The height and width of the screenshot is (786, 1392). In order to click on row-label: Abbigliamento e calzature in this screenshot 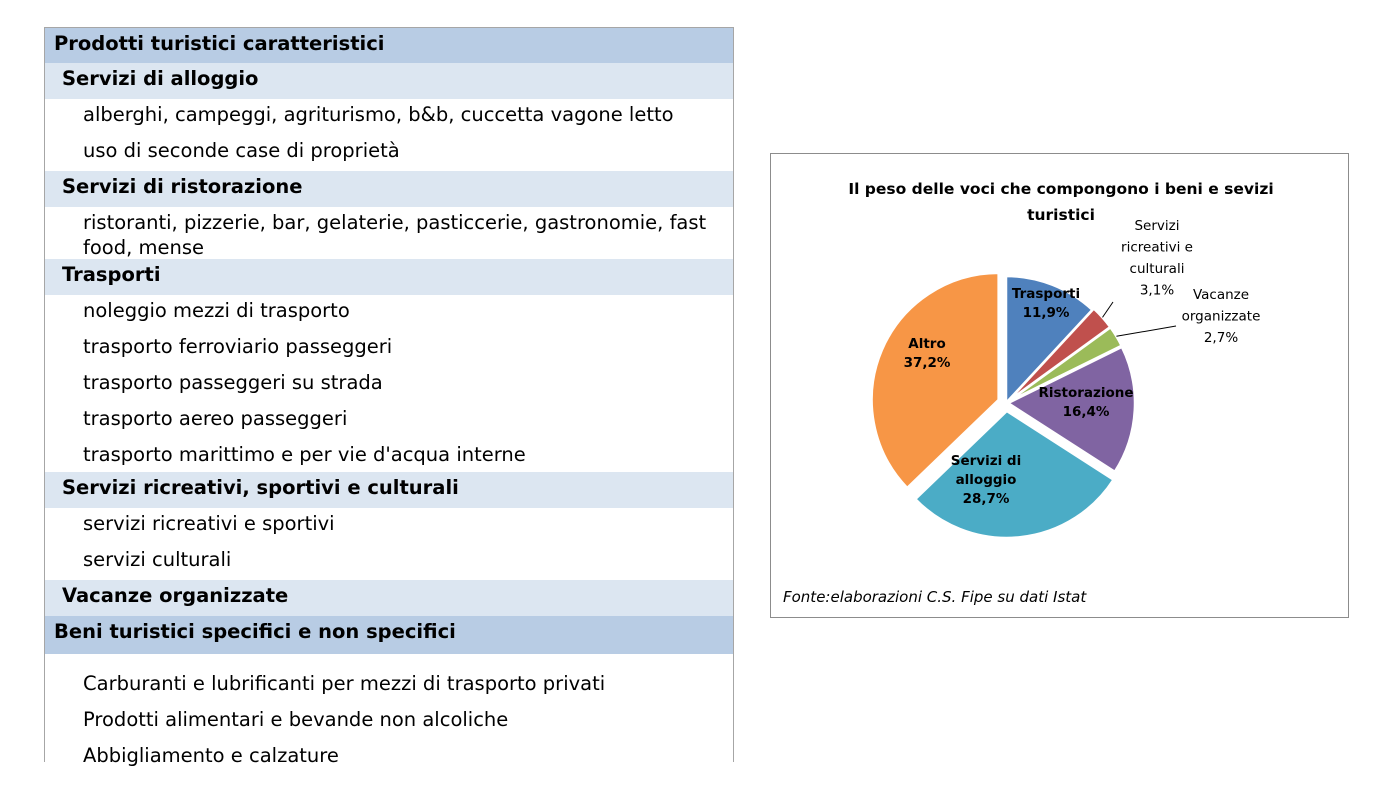, I will do `click(211, 755)`.